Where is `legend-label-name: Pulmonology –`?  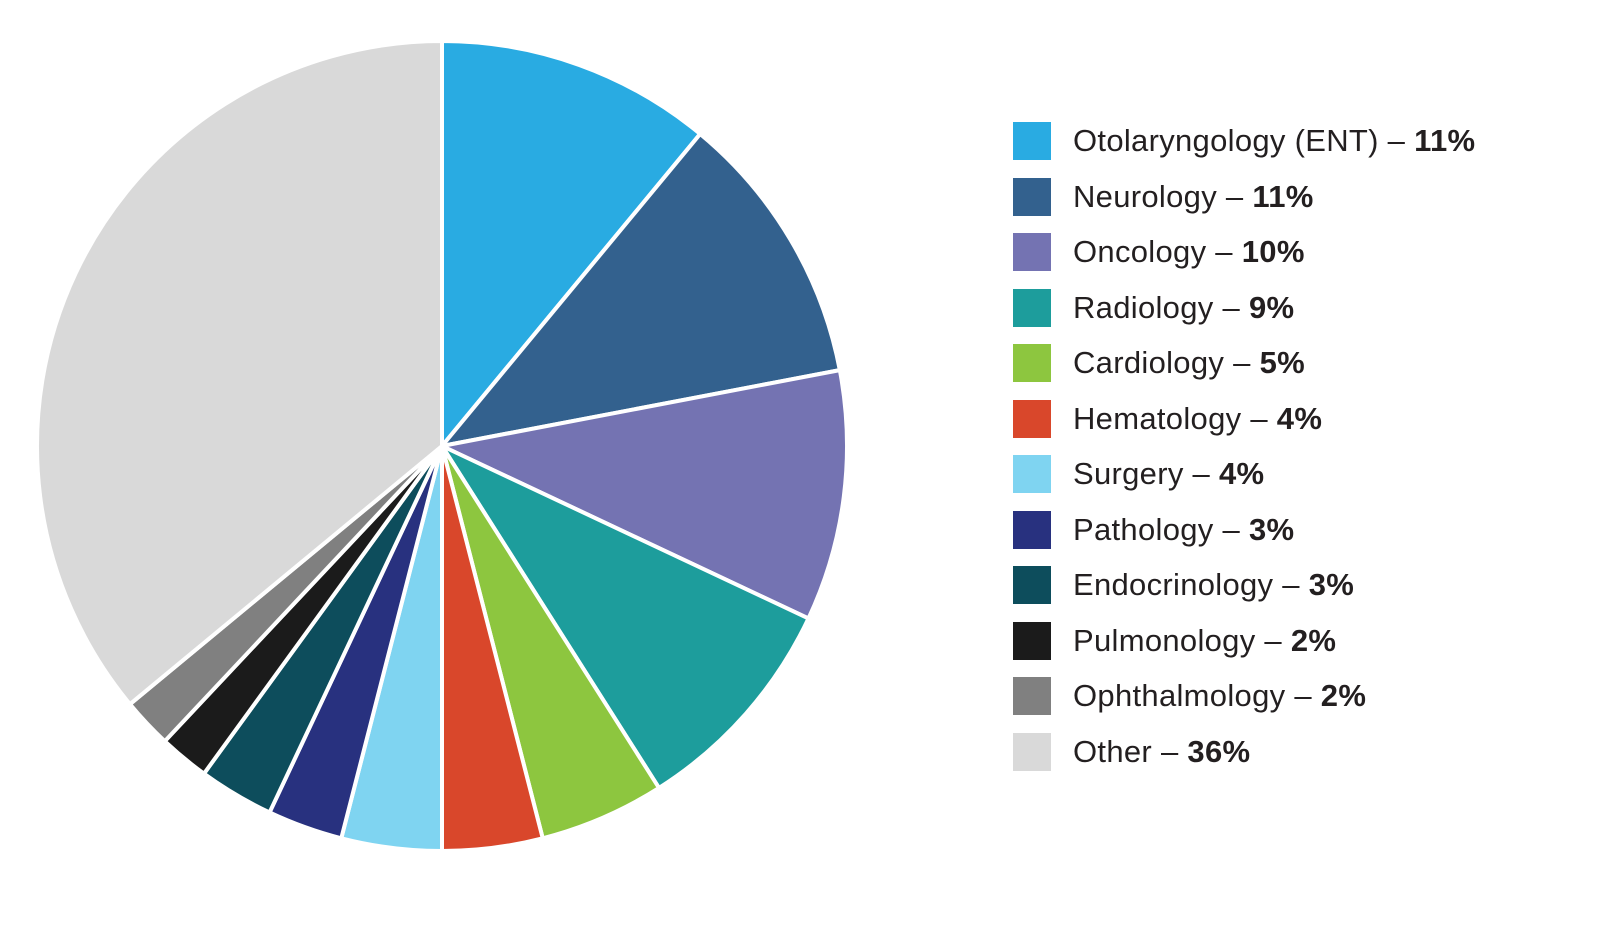 legend-label-name: Pulmonology – is located at coordinates (1182, 640).